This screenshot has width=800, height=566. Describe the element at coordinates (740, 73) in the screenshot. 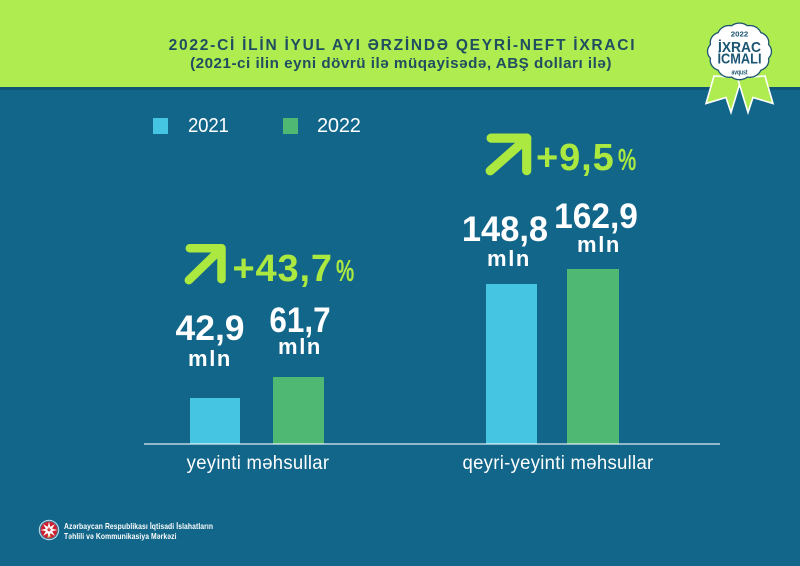

I see `svg-text: avqust` at that location.